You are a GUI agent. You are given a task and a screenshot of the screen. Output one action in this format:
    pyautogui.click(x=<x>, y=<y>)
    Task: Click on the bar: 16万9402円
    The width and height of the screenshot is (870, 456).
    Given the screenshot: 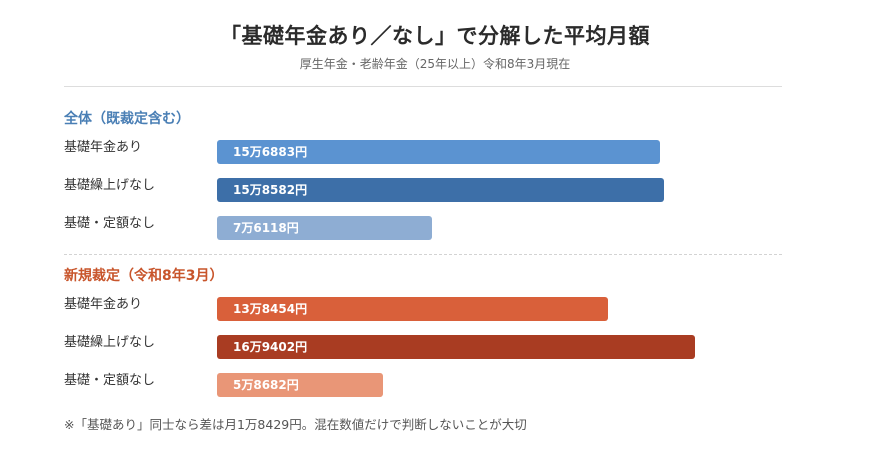 What is the action you would take?
    pyautogui.click(x=456, y=347)
    